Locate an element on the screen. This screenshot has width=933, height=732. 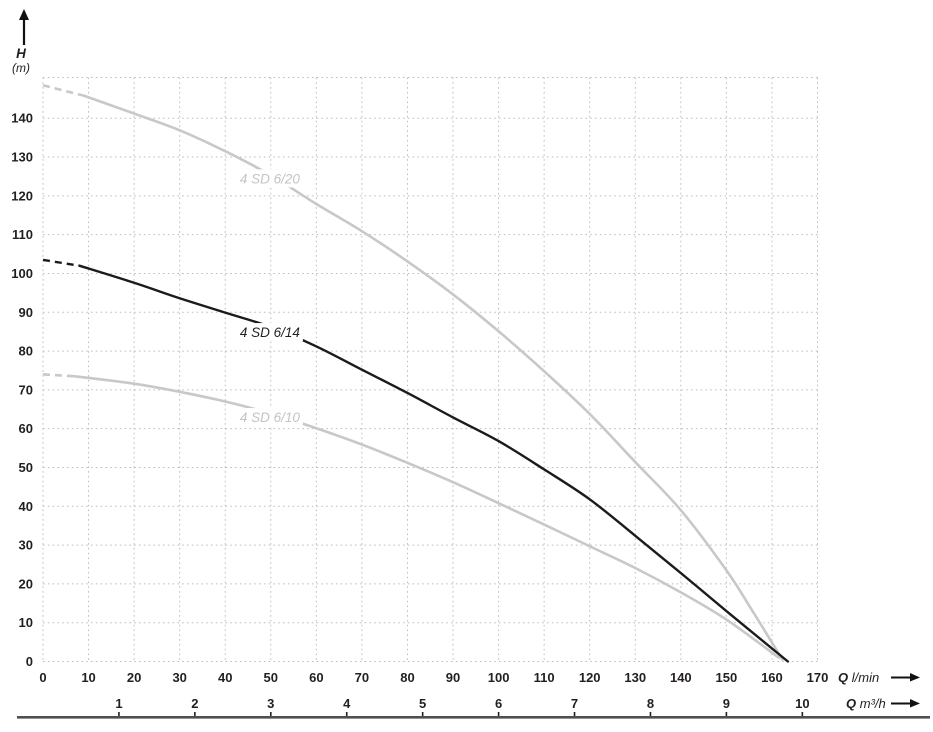
curve-labels: 4 SD 6/20 4 SD 6/14 4 SD 6/10 is located at coordinates (269, 298).